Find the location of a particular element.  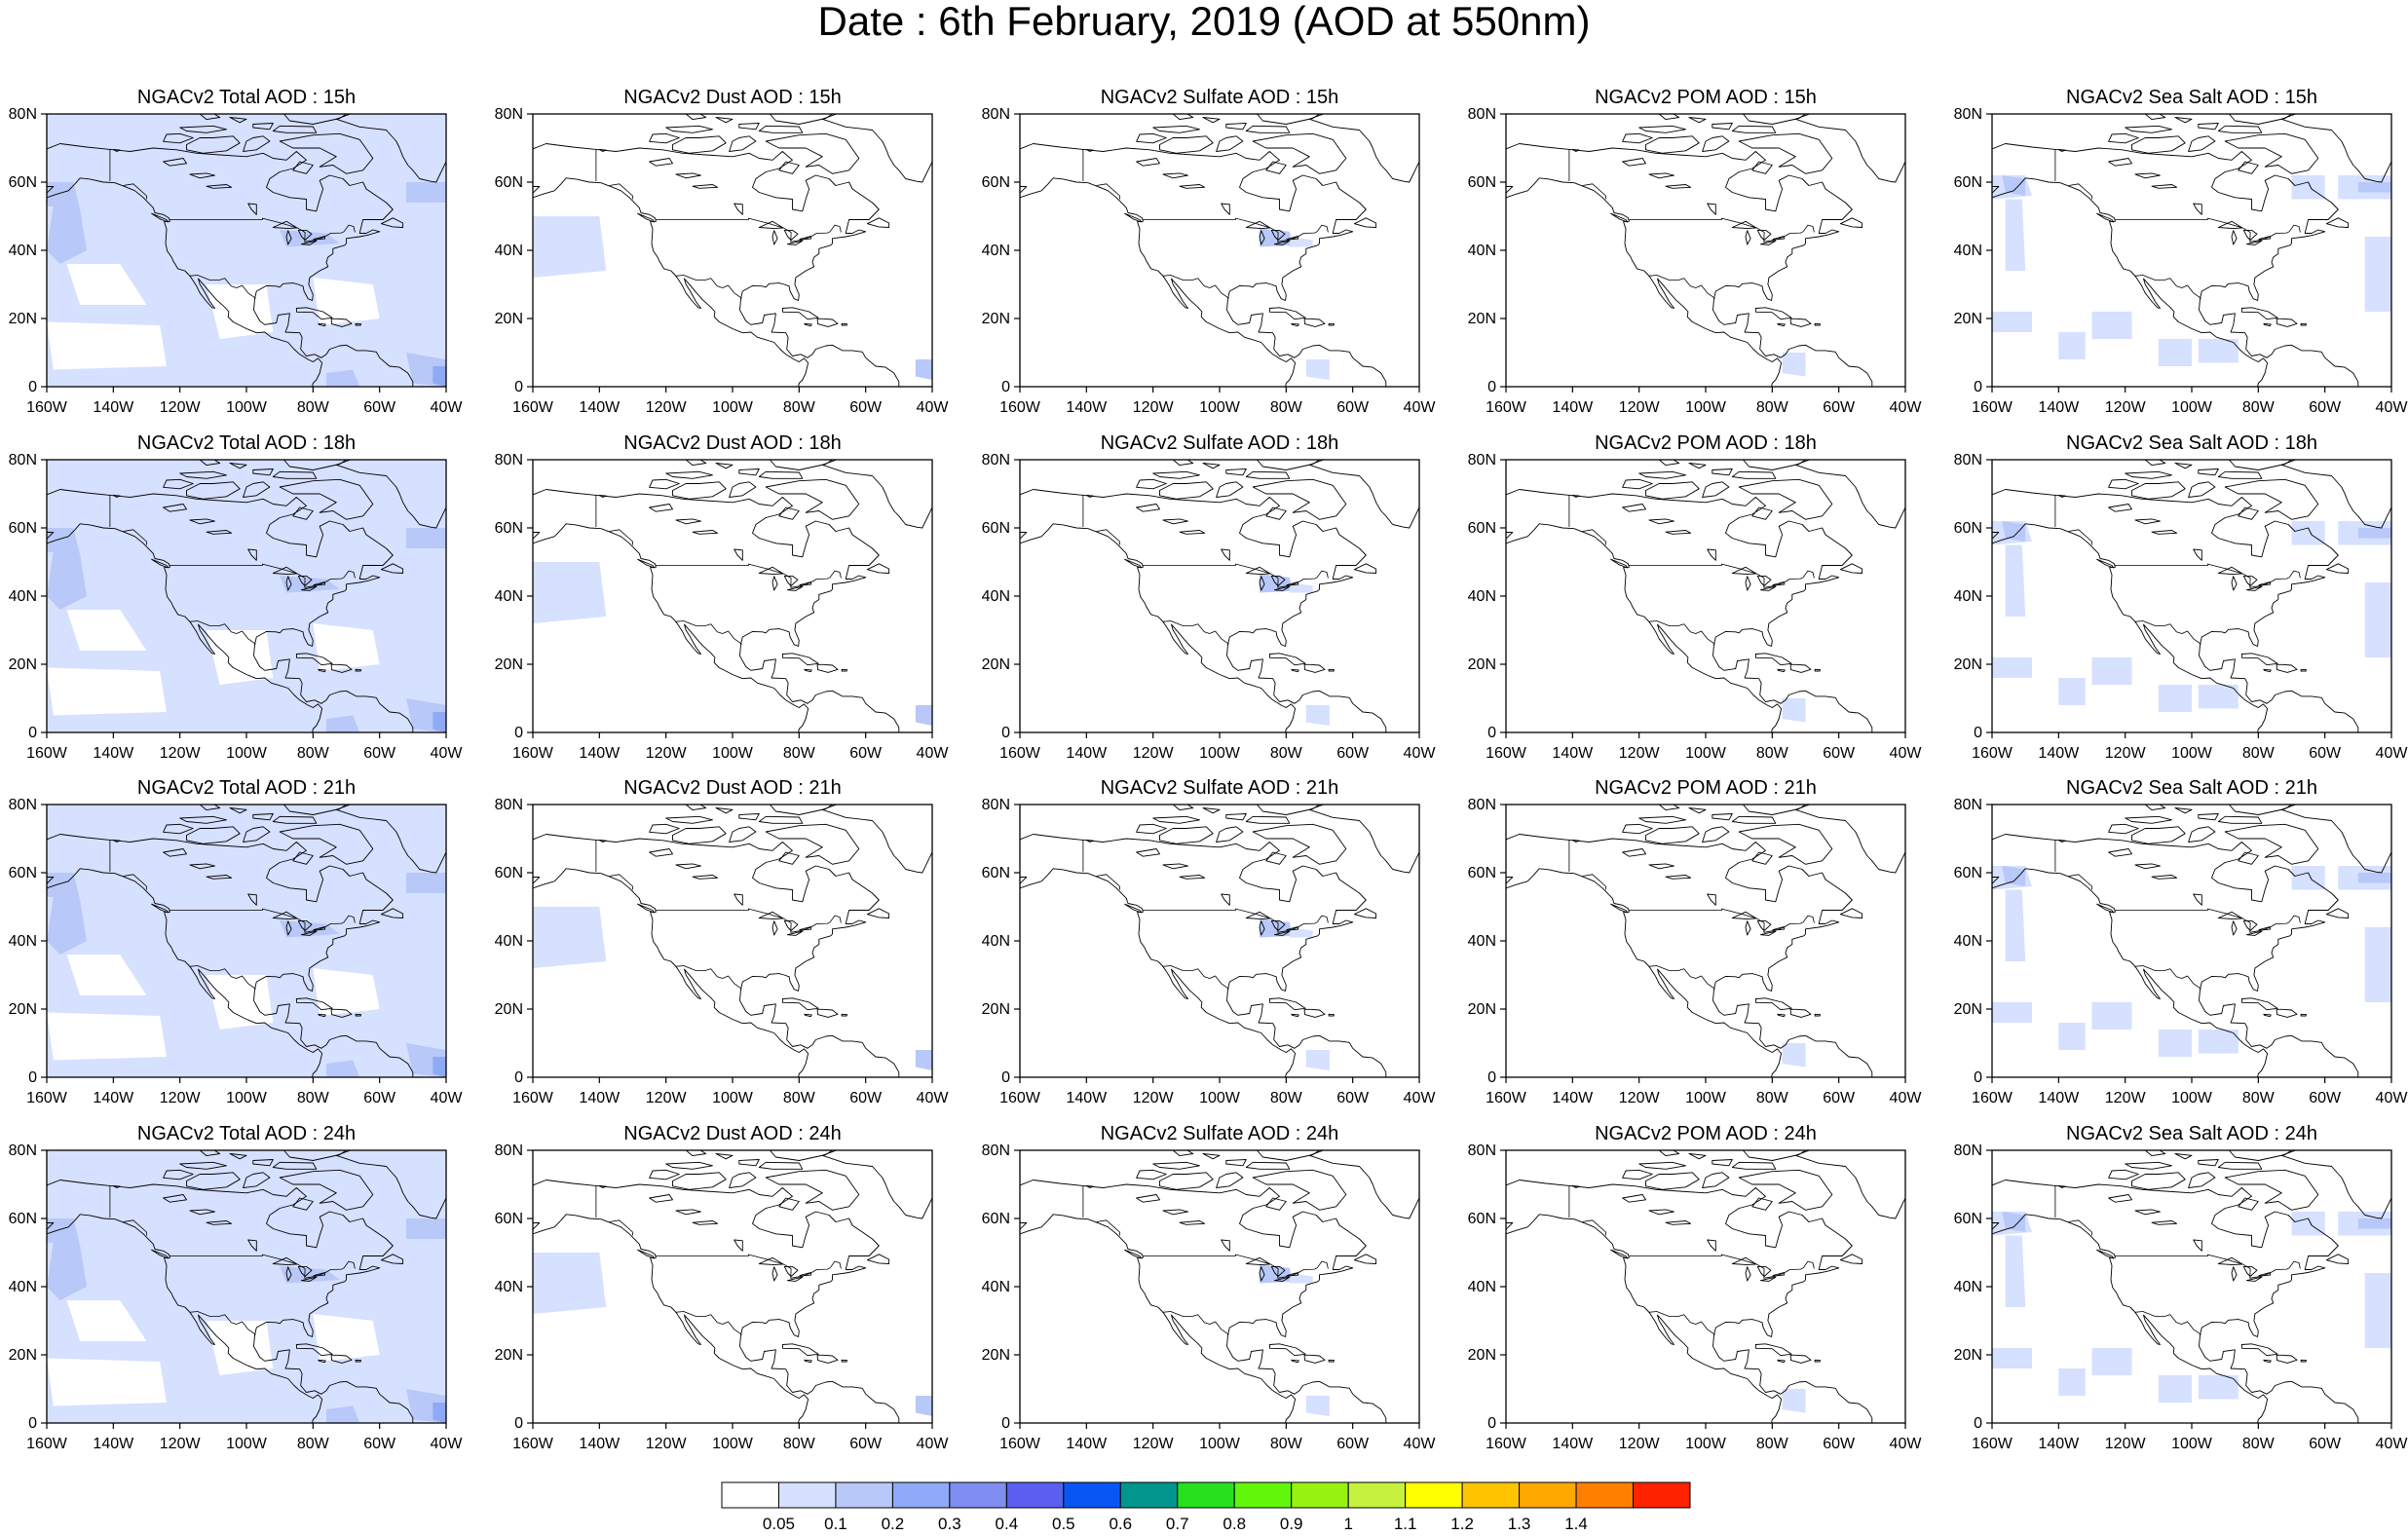

colorbar-label: 0.4 is located at coordinates (1007, 1524).